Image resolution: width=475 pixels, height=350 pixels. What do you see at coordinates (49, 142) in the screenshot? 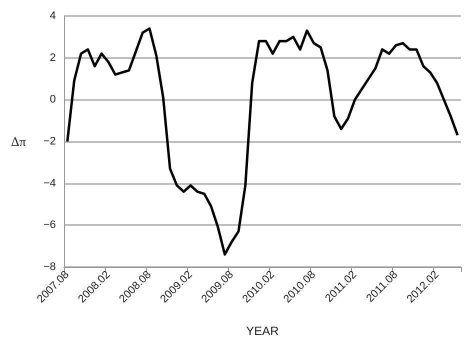
I see `y-tick-label: −2` at bounding box center [49, 142].